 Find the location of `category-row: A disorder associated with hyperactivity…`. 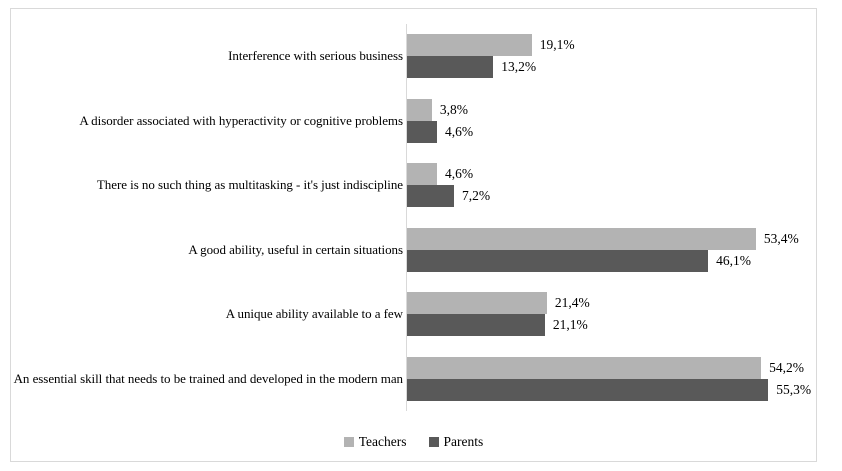

category-row: A disorder associated with hyperactivity… is located at coordinates (413, 121).